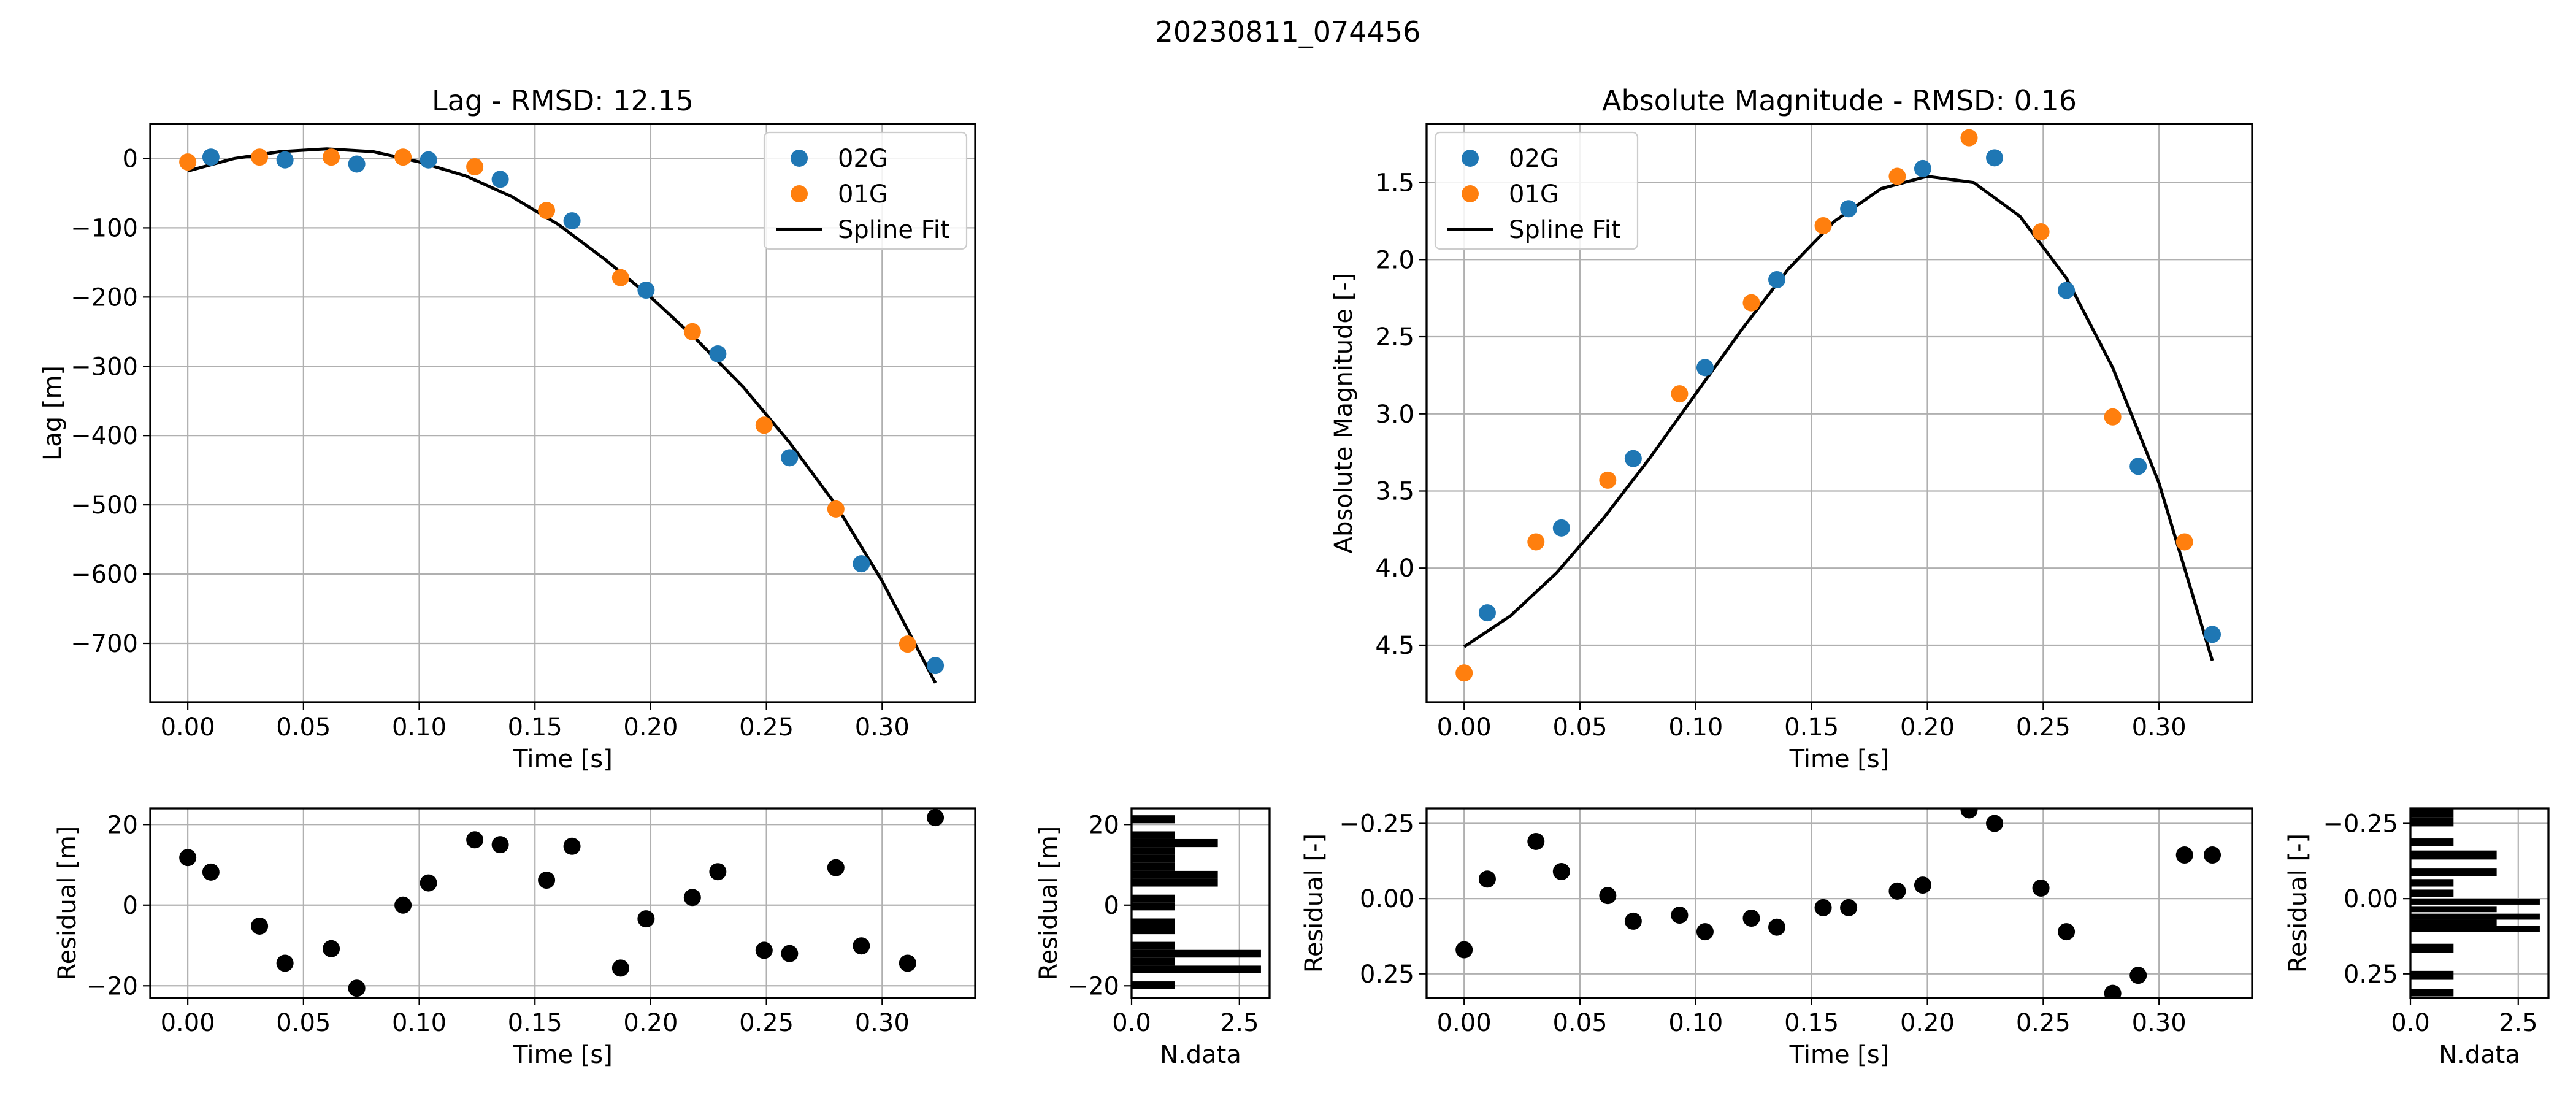 The height and width of the screenshot is (1104, 2576). Describe the element at coordinates (104, 228) in the screenshot. I see `y-tick-label: −100` at that location.